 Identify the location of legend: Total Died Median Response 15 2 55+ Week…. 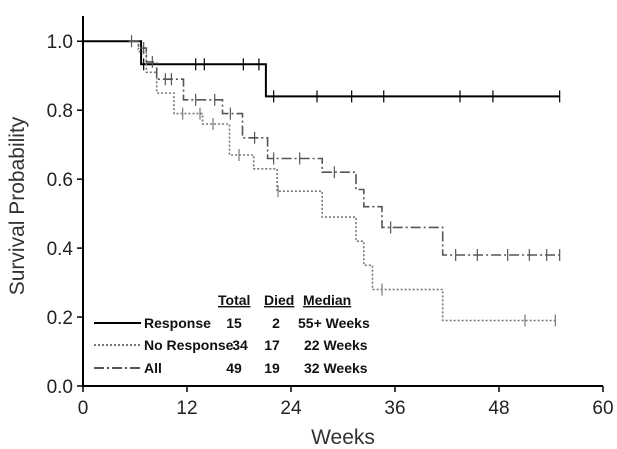
(232, 334).